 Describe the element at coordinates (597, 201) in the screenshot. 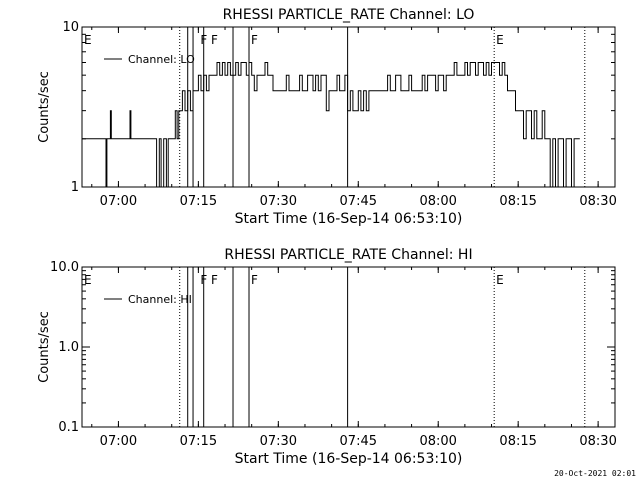

I see `panel-1-x-tick-label: 08:30` at that location.